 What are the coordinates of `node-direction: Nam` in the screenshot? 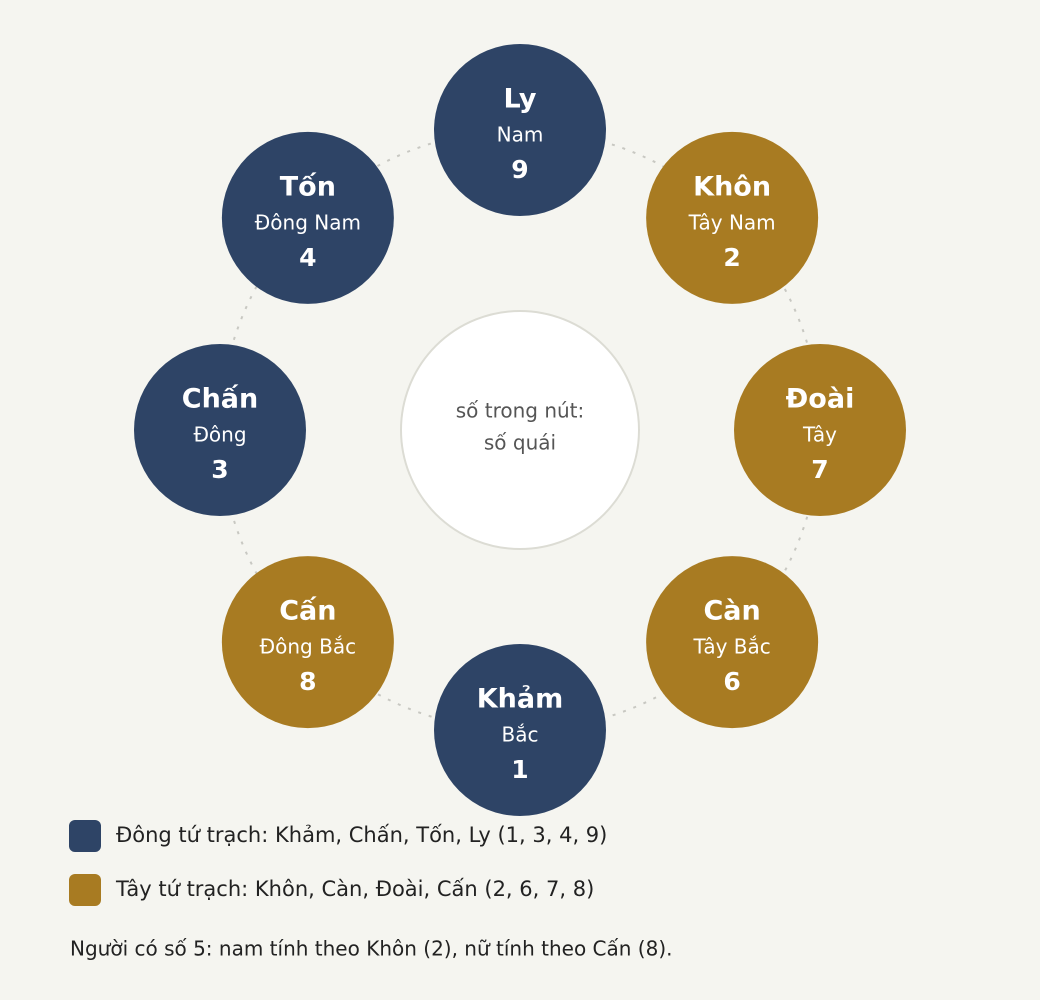 It's located at (520, 135).